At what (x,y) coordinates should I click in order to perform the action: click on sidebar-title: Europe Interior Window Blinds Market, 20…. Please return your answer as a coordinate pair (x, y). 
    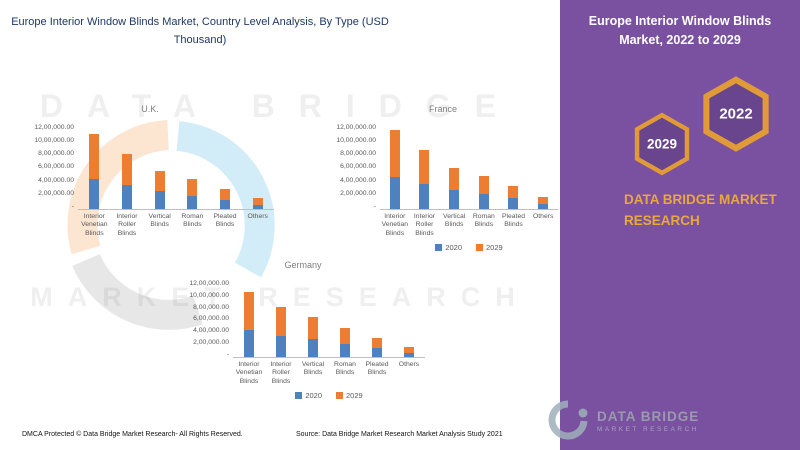
    Looking at the image, I should click on (680, 30).